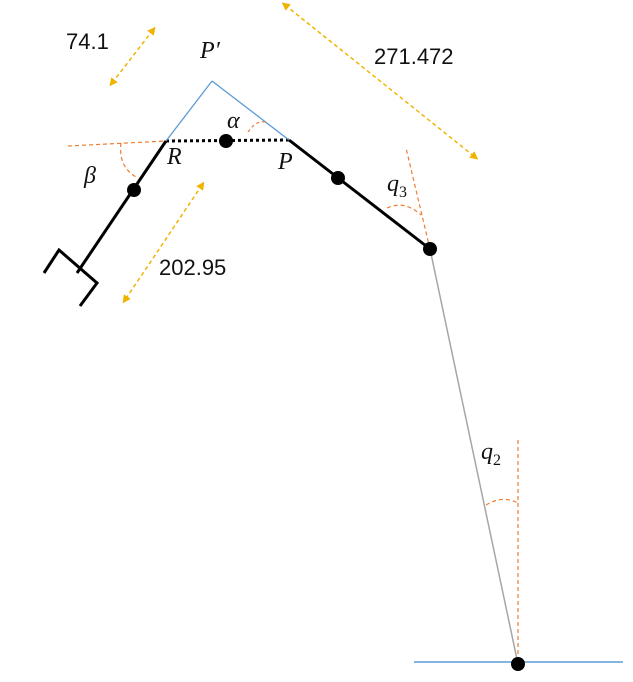  What do you see at coordinates (250, 110) in the screenshot?
I see `construction-pprime-to-p` at bounding box center [250, 110].